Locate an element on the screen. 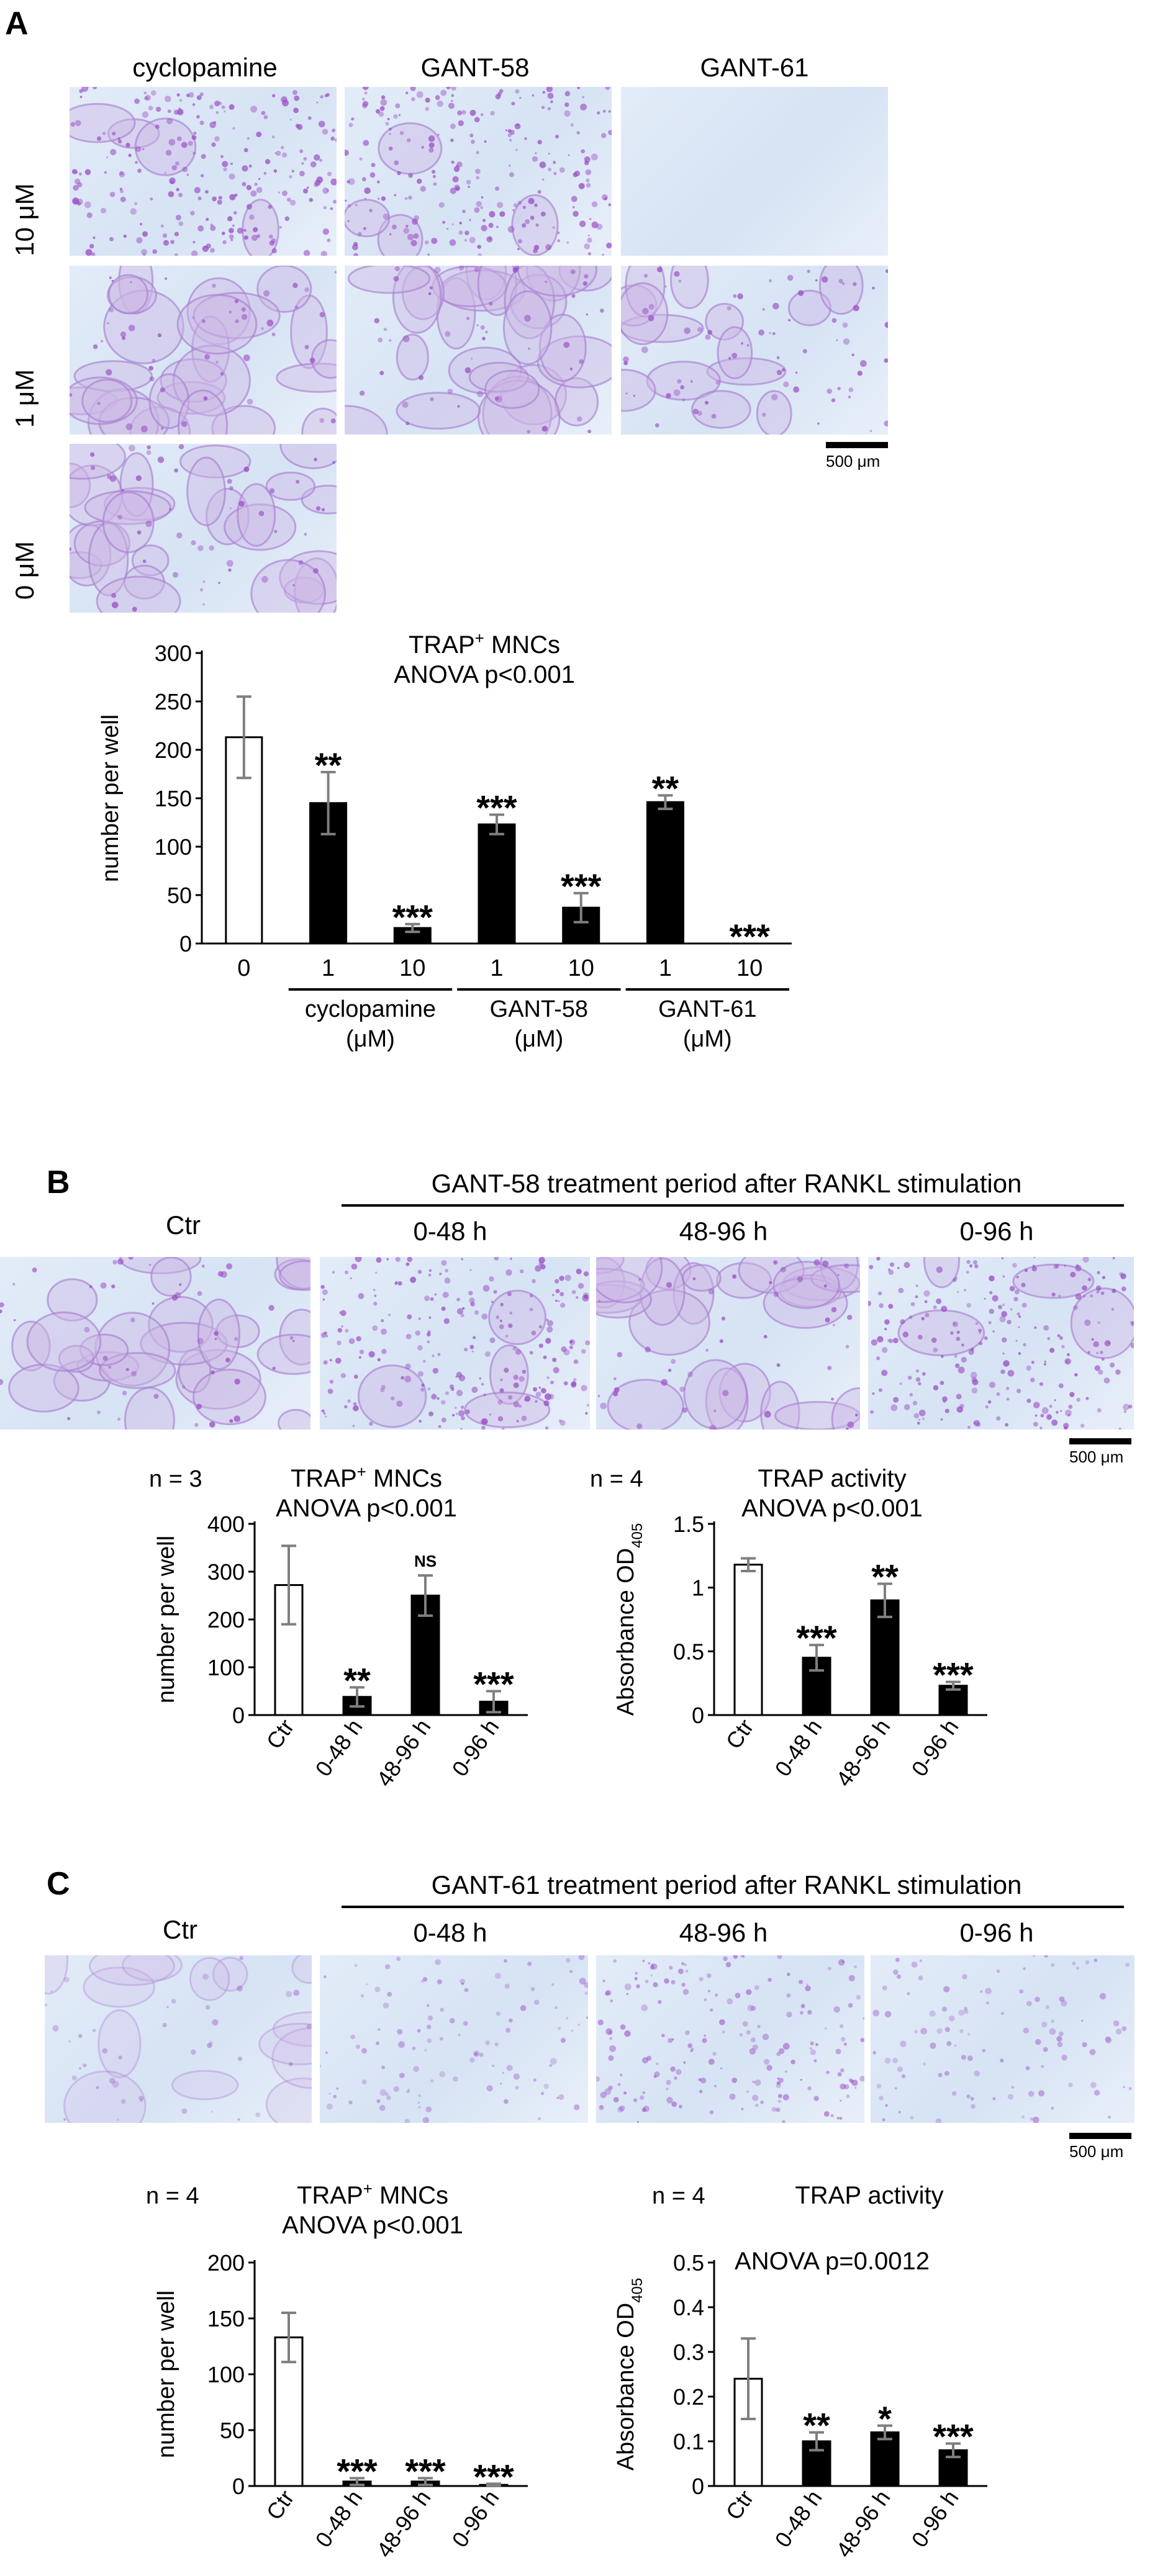 The height and width of the screenshot is (2576, 1173). group-label: GANT-61 is located at coordinates (707, 1009).